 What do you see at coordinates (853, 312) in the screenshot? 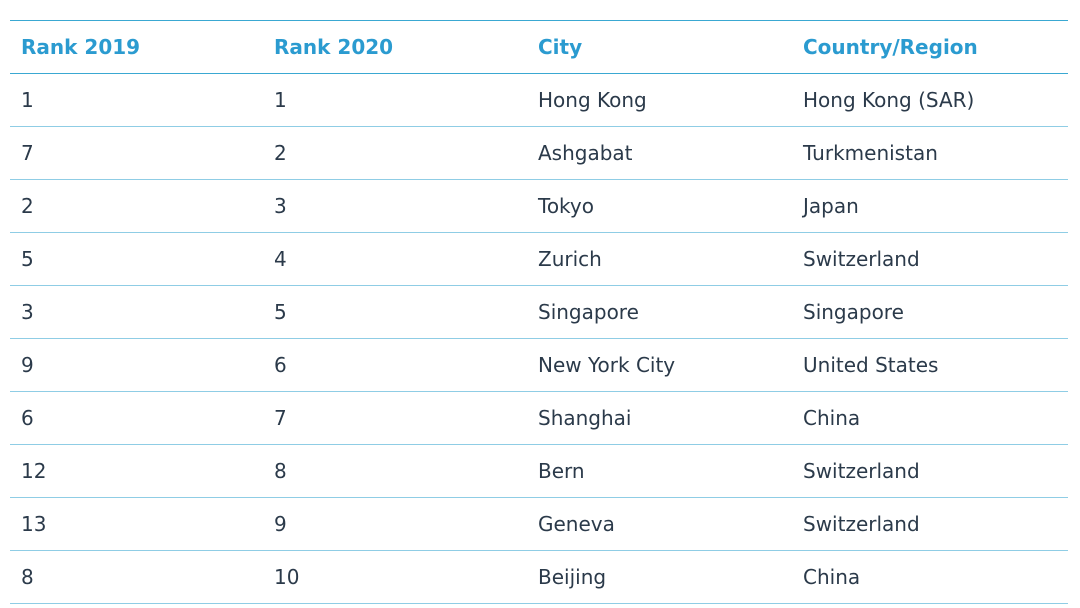
I see `country-region-cell: Singapore` at bounding box center [853, 312].